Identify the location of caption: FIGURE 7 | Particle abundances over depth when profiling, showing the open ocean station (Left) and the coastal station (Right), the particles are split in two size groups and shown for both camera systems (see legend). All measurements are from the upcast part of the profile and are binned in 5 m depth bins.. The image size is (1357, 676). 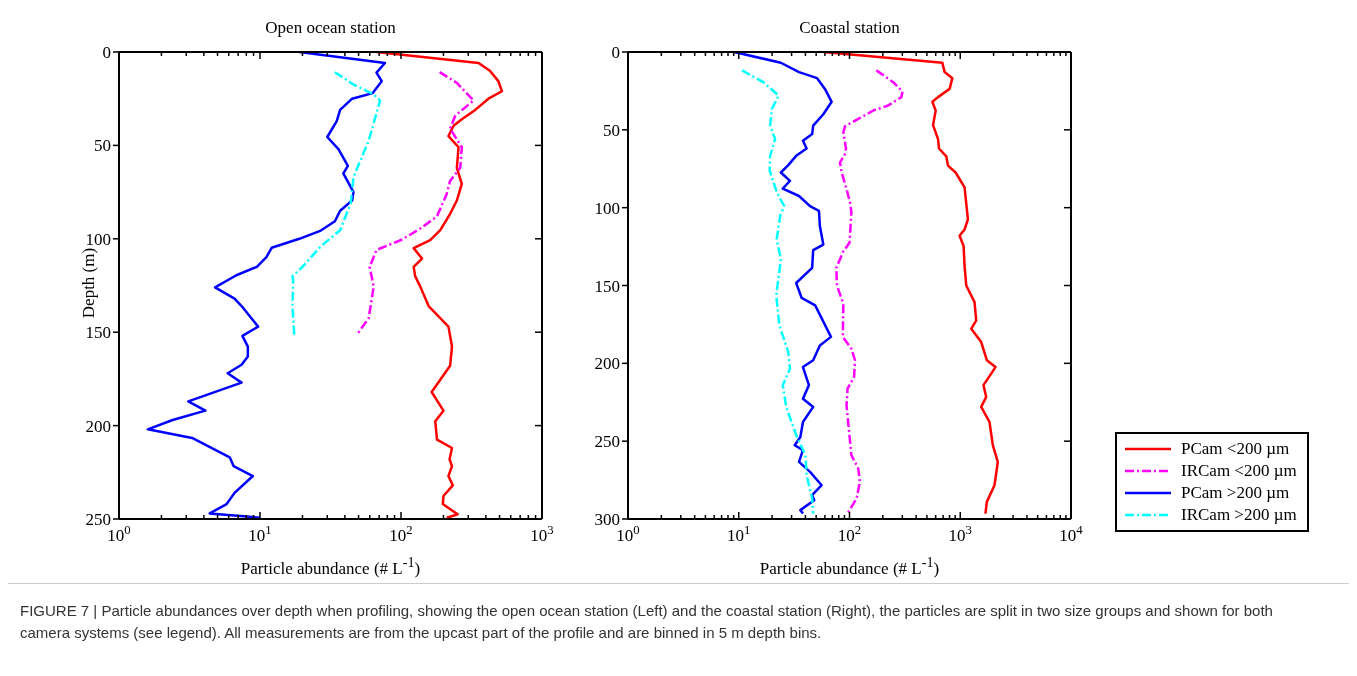
(647, 622).